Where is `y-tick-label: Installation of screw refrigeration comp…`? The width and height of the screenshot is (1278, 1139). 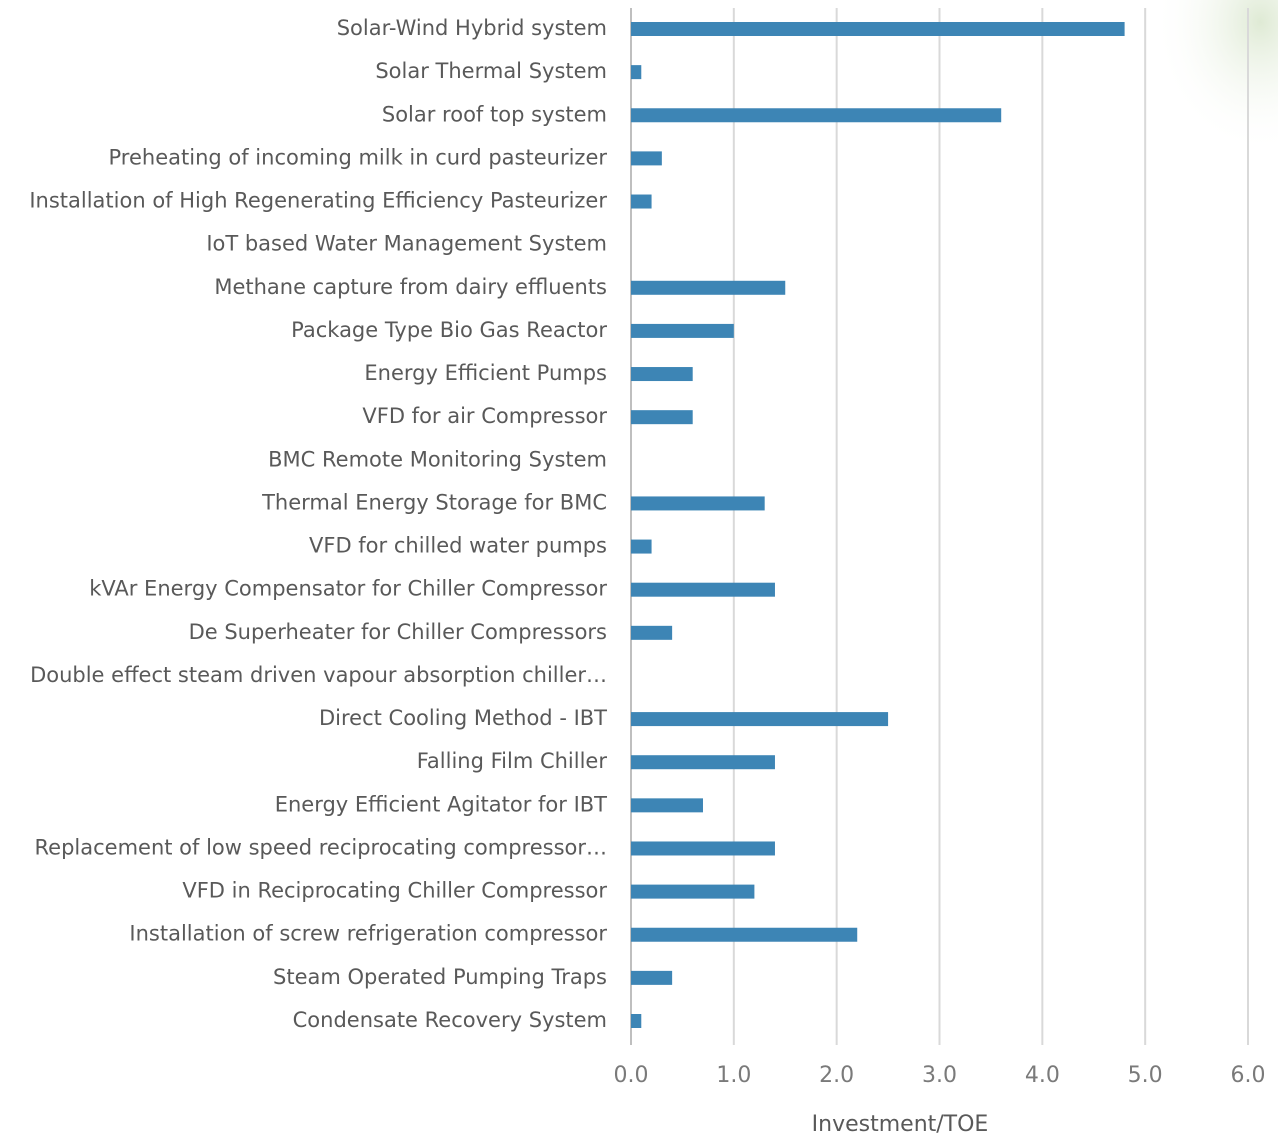 y-tick-label: Installation of screw refrigeration comp… is located at coordinates (368, 934).